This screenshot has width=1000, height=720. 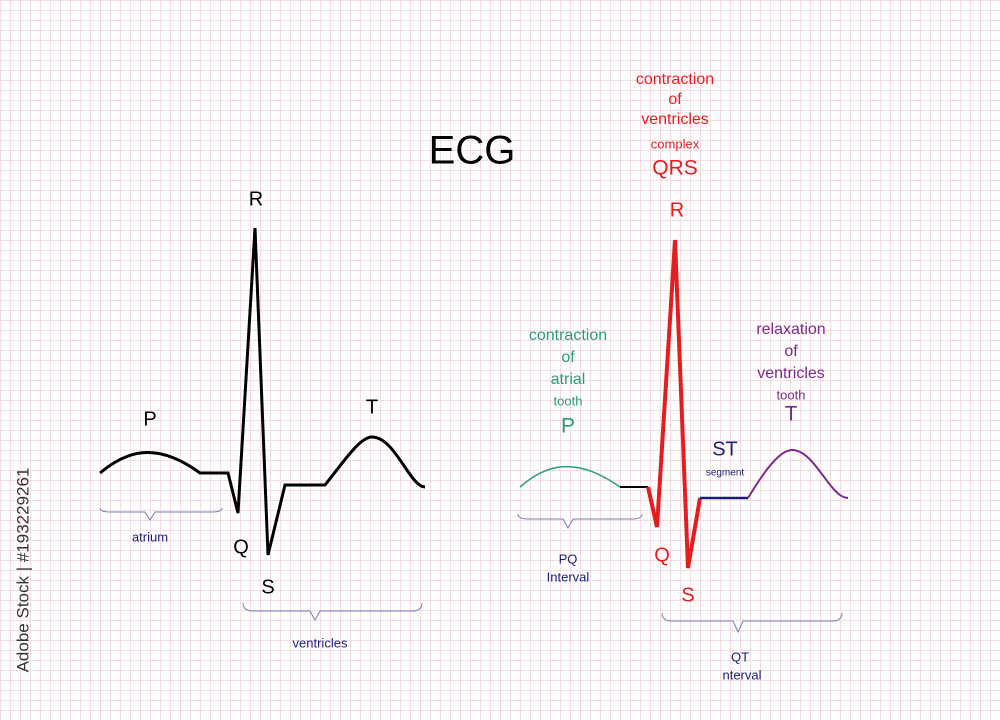 What do you see at coordinates (472, 151) in the screenshot?
I see `title: ECG` at bounding box center [472, 151].